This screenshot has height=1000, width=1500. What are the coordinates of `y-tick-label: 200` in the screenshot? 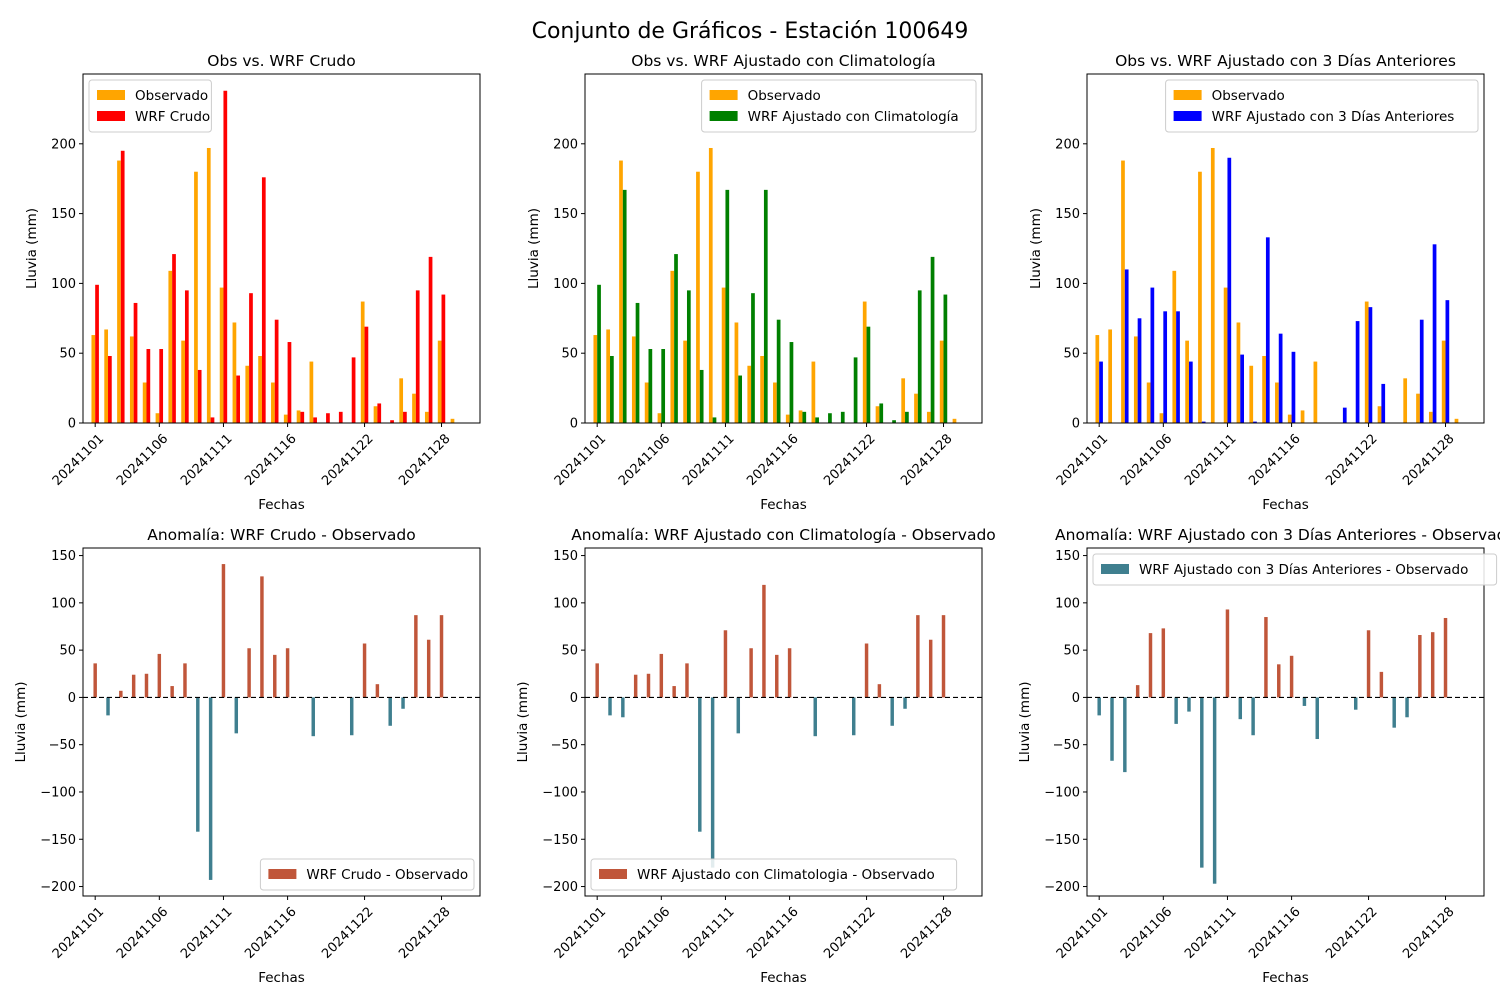 It's located at (1067, 144).